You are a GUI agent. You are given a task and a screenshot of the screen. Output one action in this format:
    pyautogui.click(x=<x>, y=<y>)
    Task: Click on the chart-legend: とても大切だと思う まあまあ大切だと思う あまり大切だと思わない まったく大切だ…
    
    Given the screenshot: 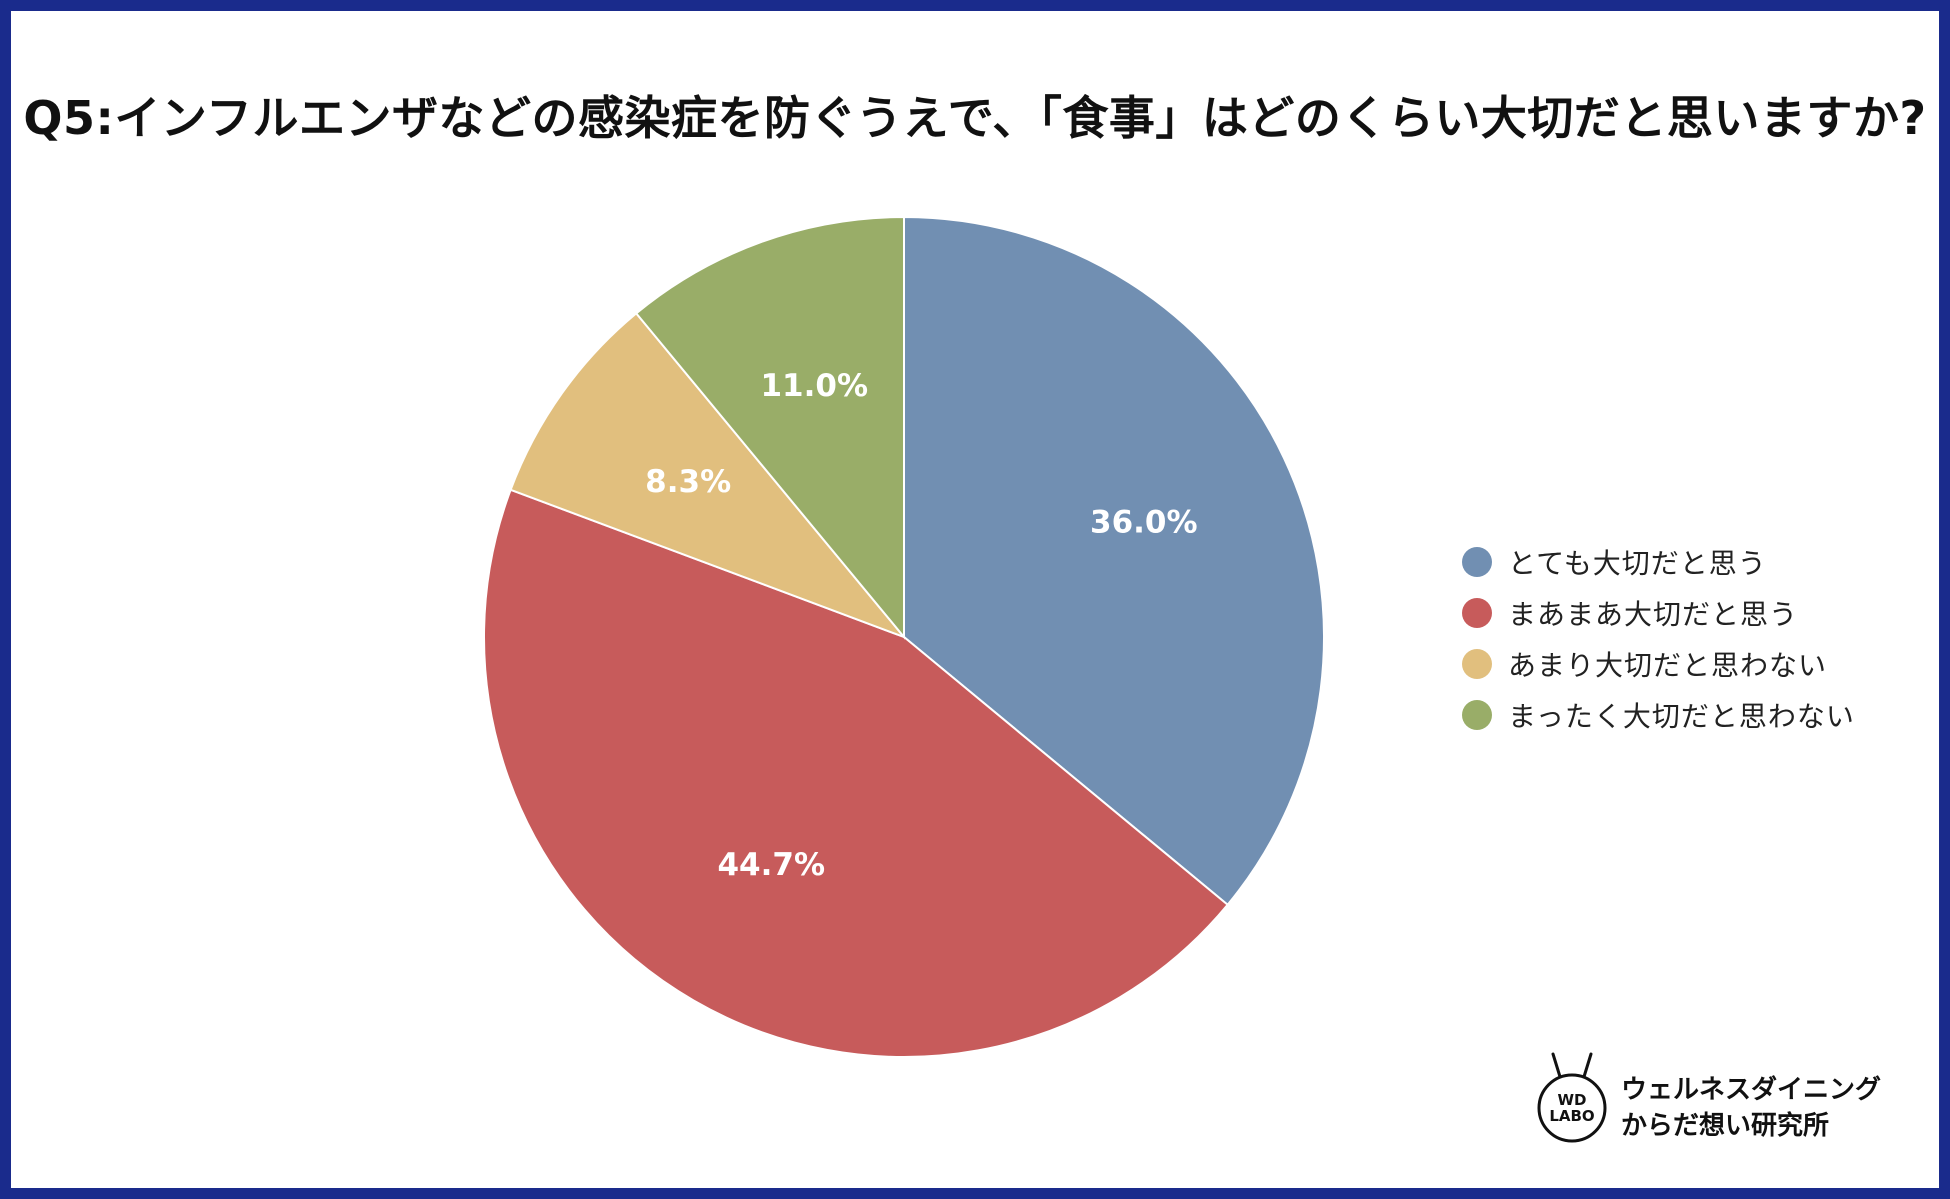 What is the action you would take?
    pyautogui.click(x=1658, y=638)
    